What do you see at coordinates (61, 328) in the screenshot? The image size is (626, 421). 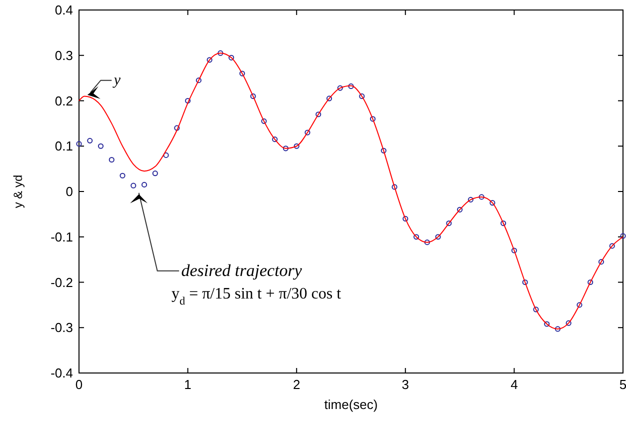 I see `y-tick-label: -0.3` at bounding box center [61, 328].